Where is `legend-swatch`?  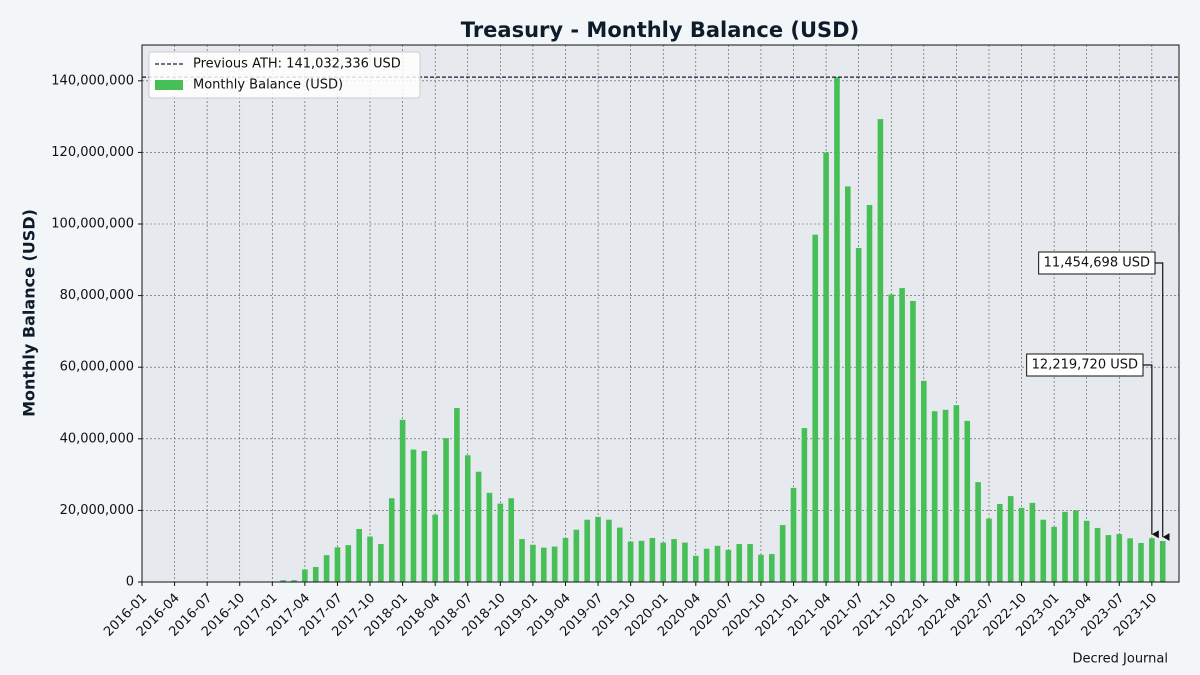 legend-swatch is located at coordinates (169, 85).